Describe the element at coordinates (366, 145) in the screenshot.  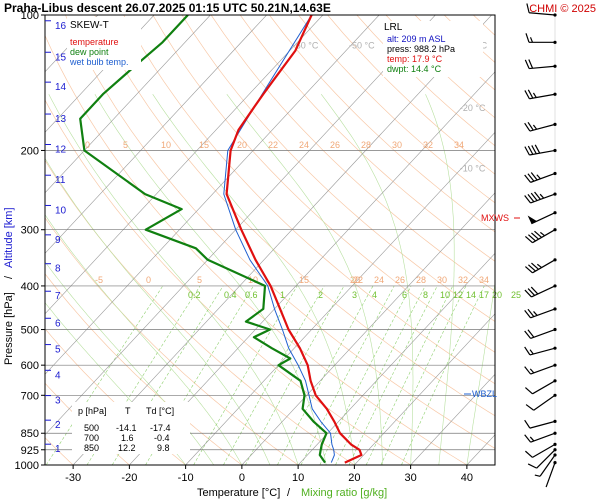
I see `dry-adiabat-label: 28` at that location.